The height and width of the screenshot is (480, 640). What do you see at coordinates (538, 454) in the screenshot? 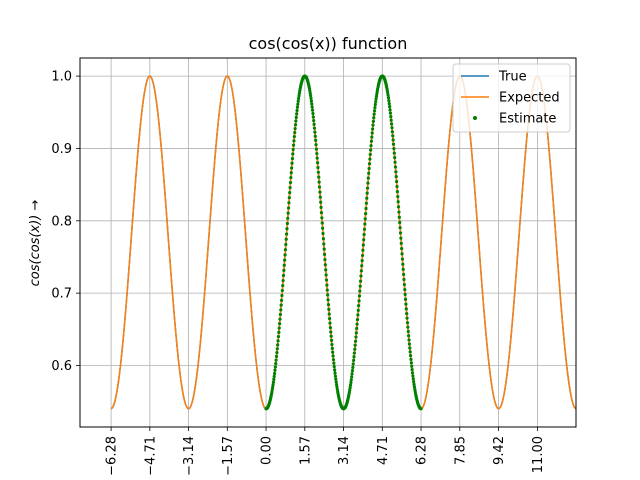
I see `x-tick-label: 11.00` at bounding box center [538, 454].